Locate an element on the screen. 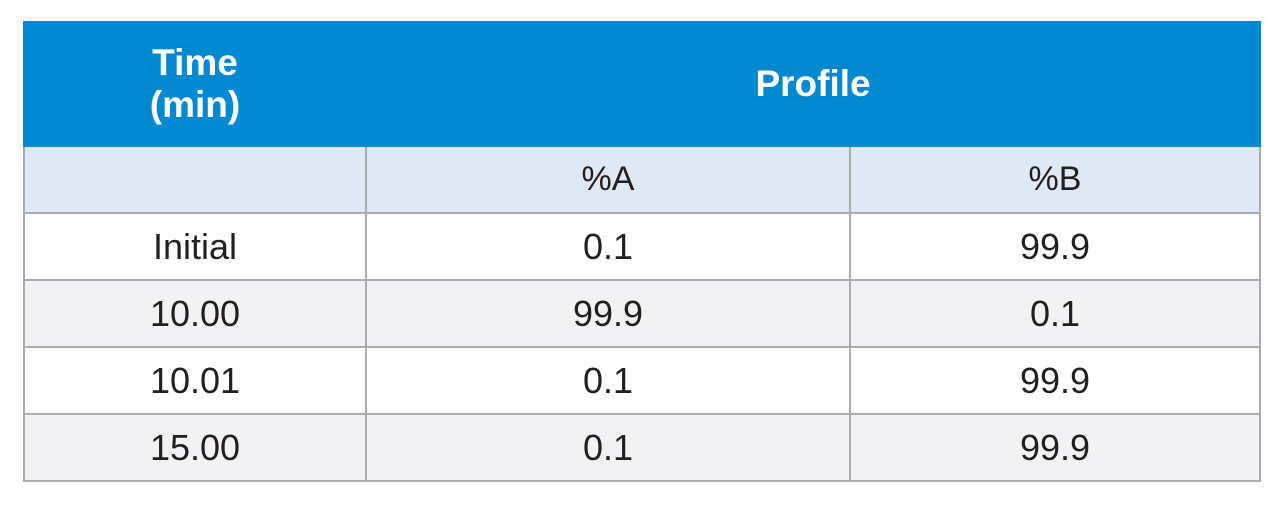  subheader-percent-a: %A is located at coordinates (608, 179).